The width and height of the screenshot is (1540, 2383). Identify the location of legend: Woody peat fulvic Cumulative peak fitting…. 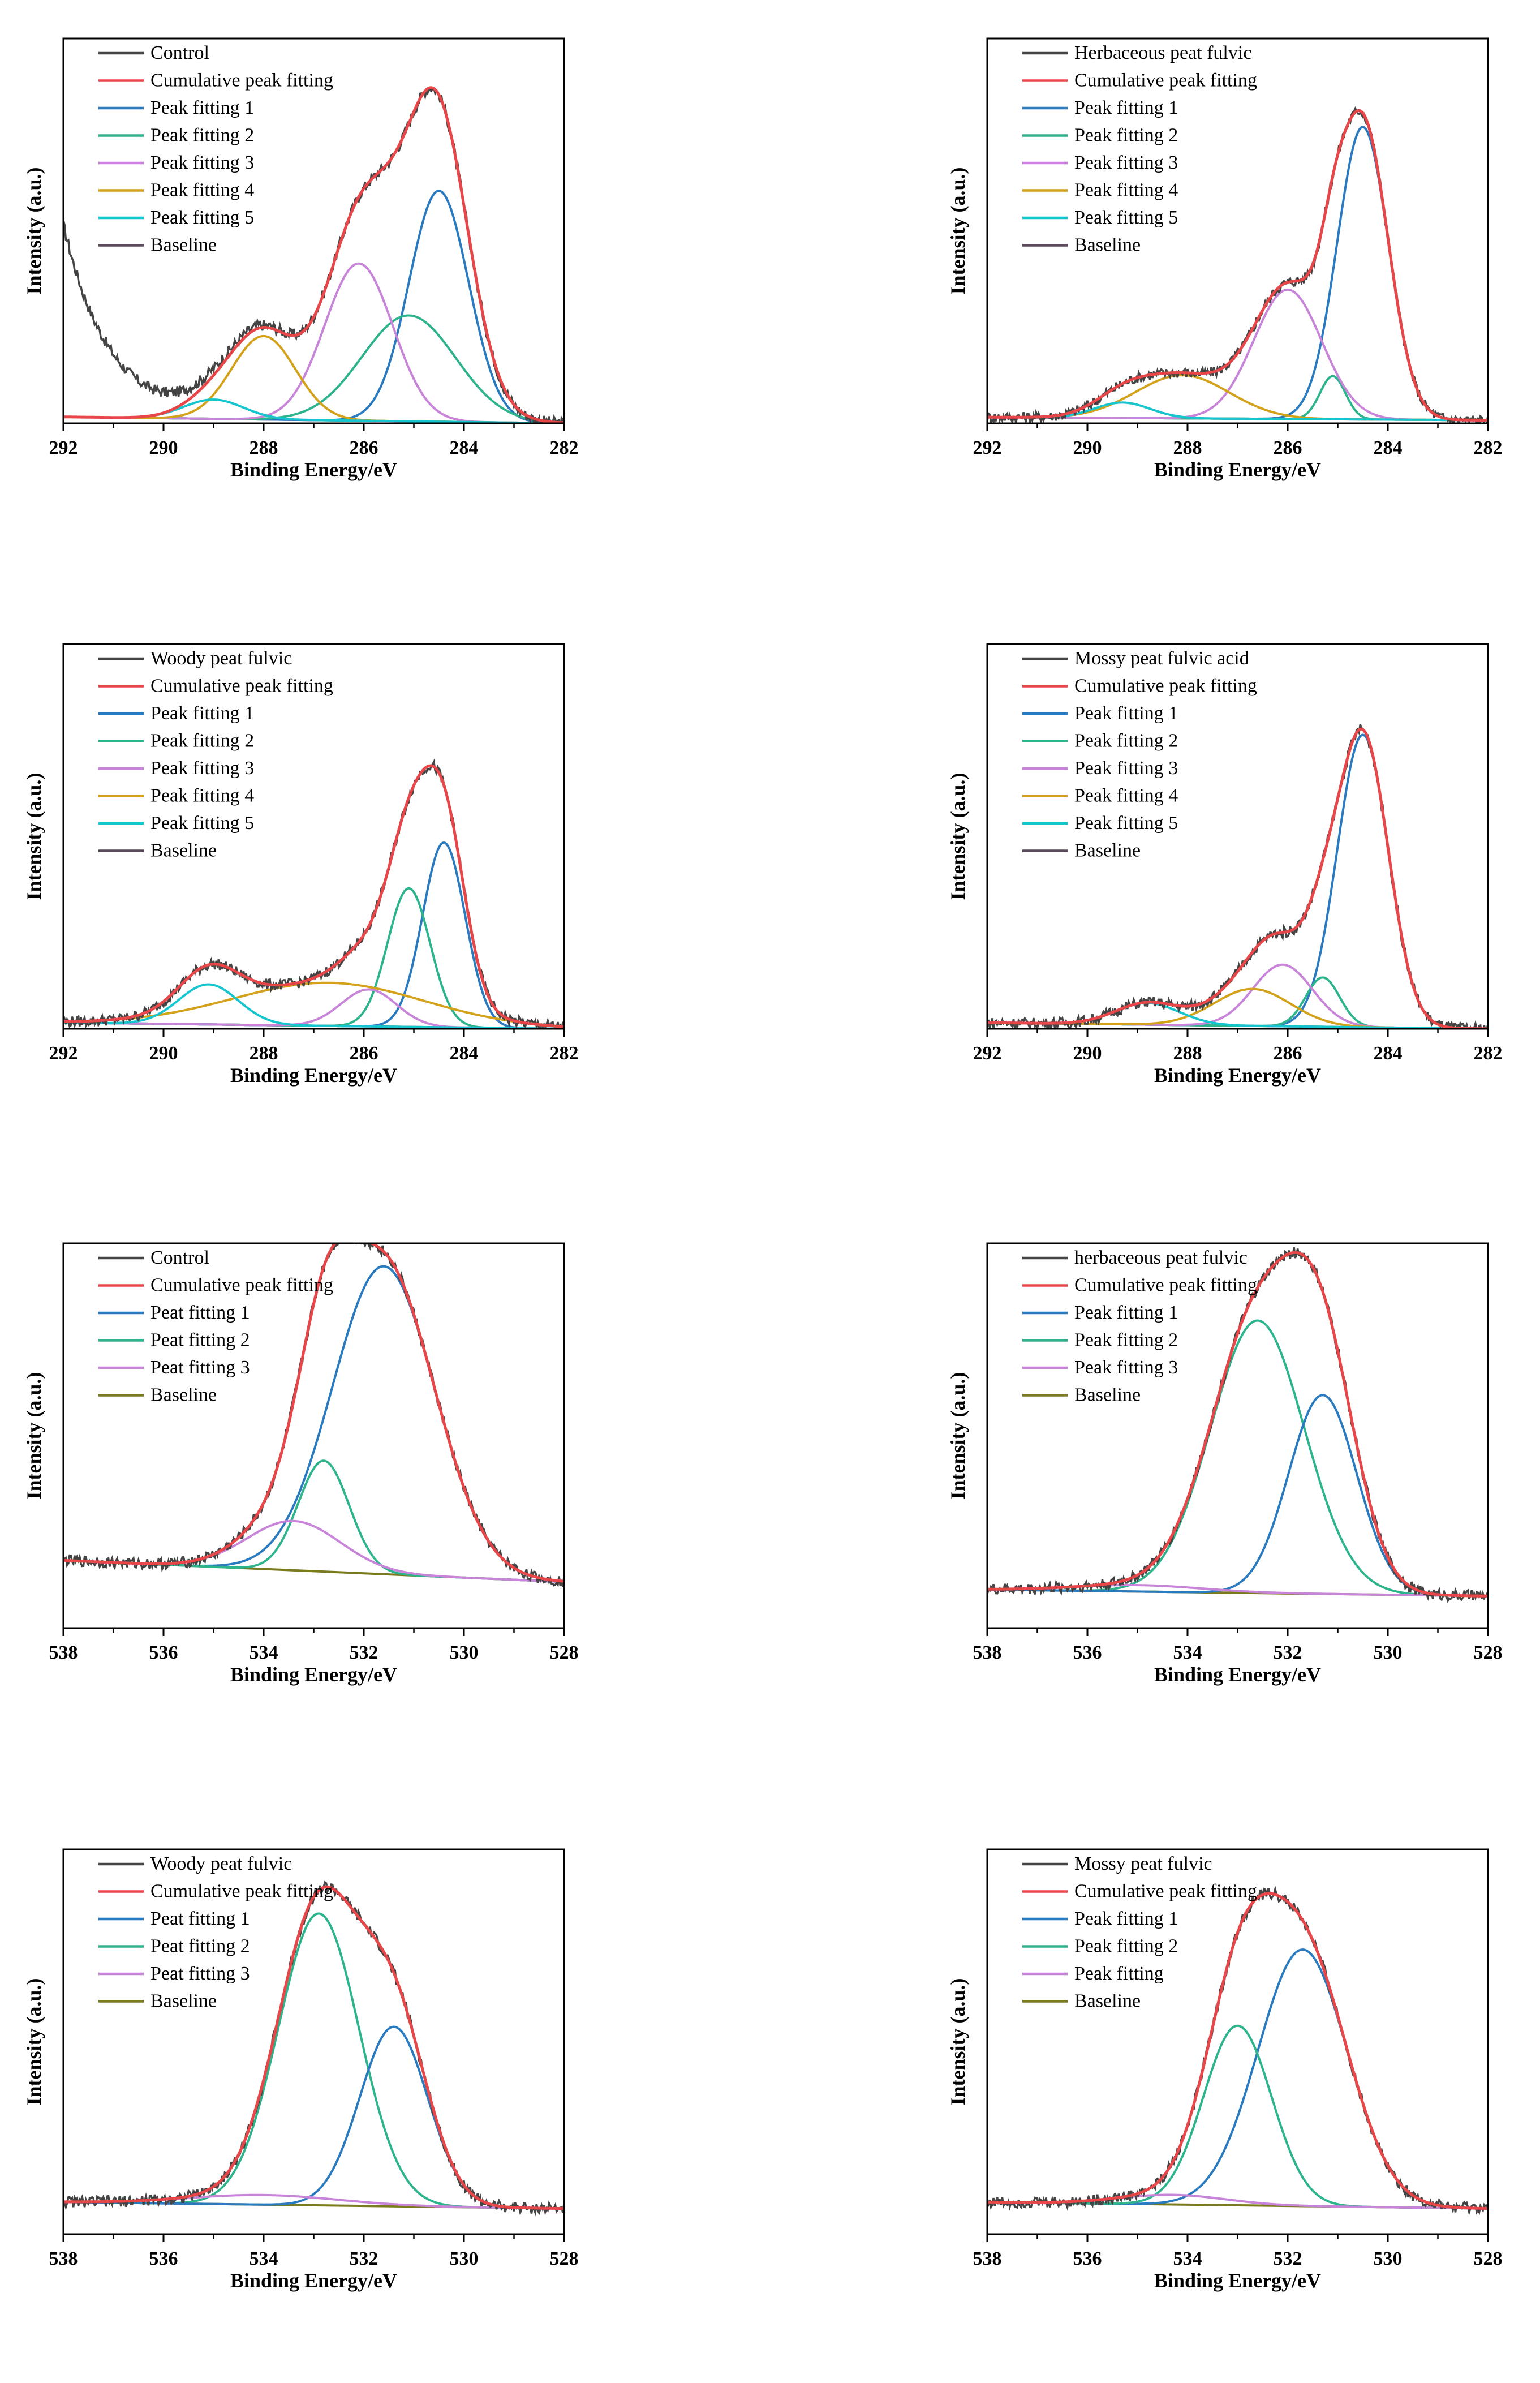
(216, 1932).